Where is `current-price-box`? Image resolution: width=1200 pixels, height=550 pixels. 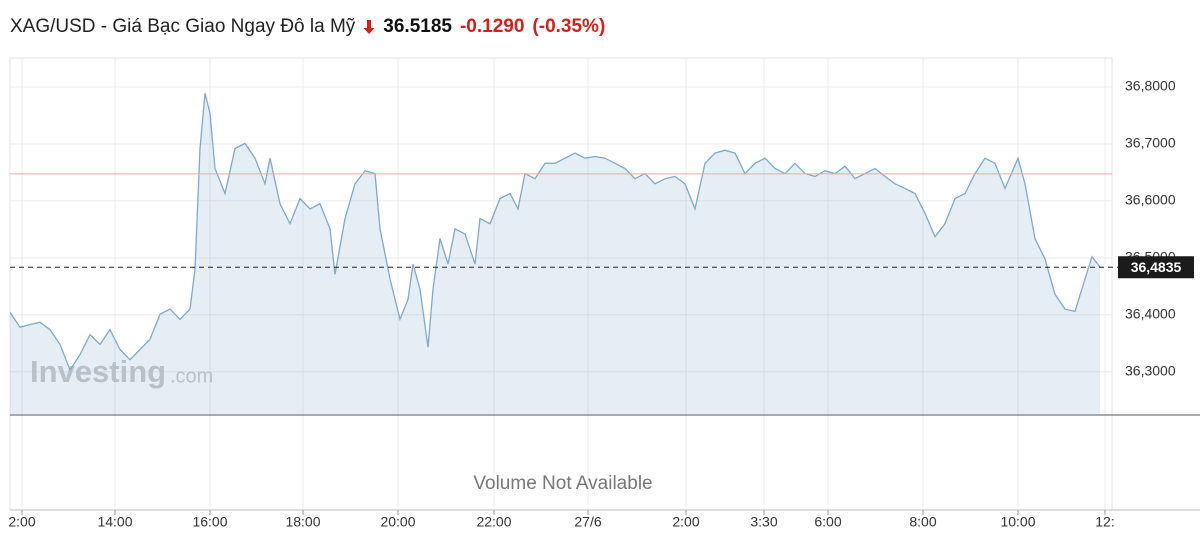 current-price-box is located at coordinates (1156, 267).